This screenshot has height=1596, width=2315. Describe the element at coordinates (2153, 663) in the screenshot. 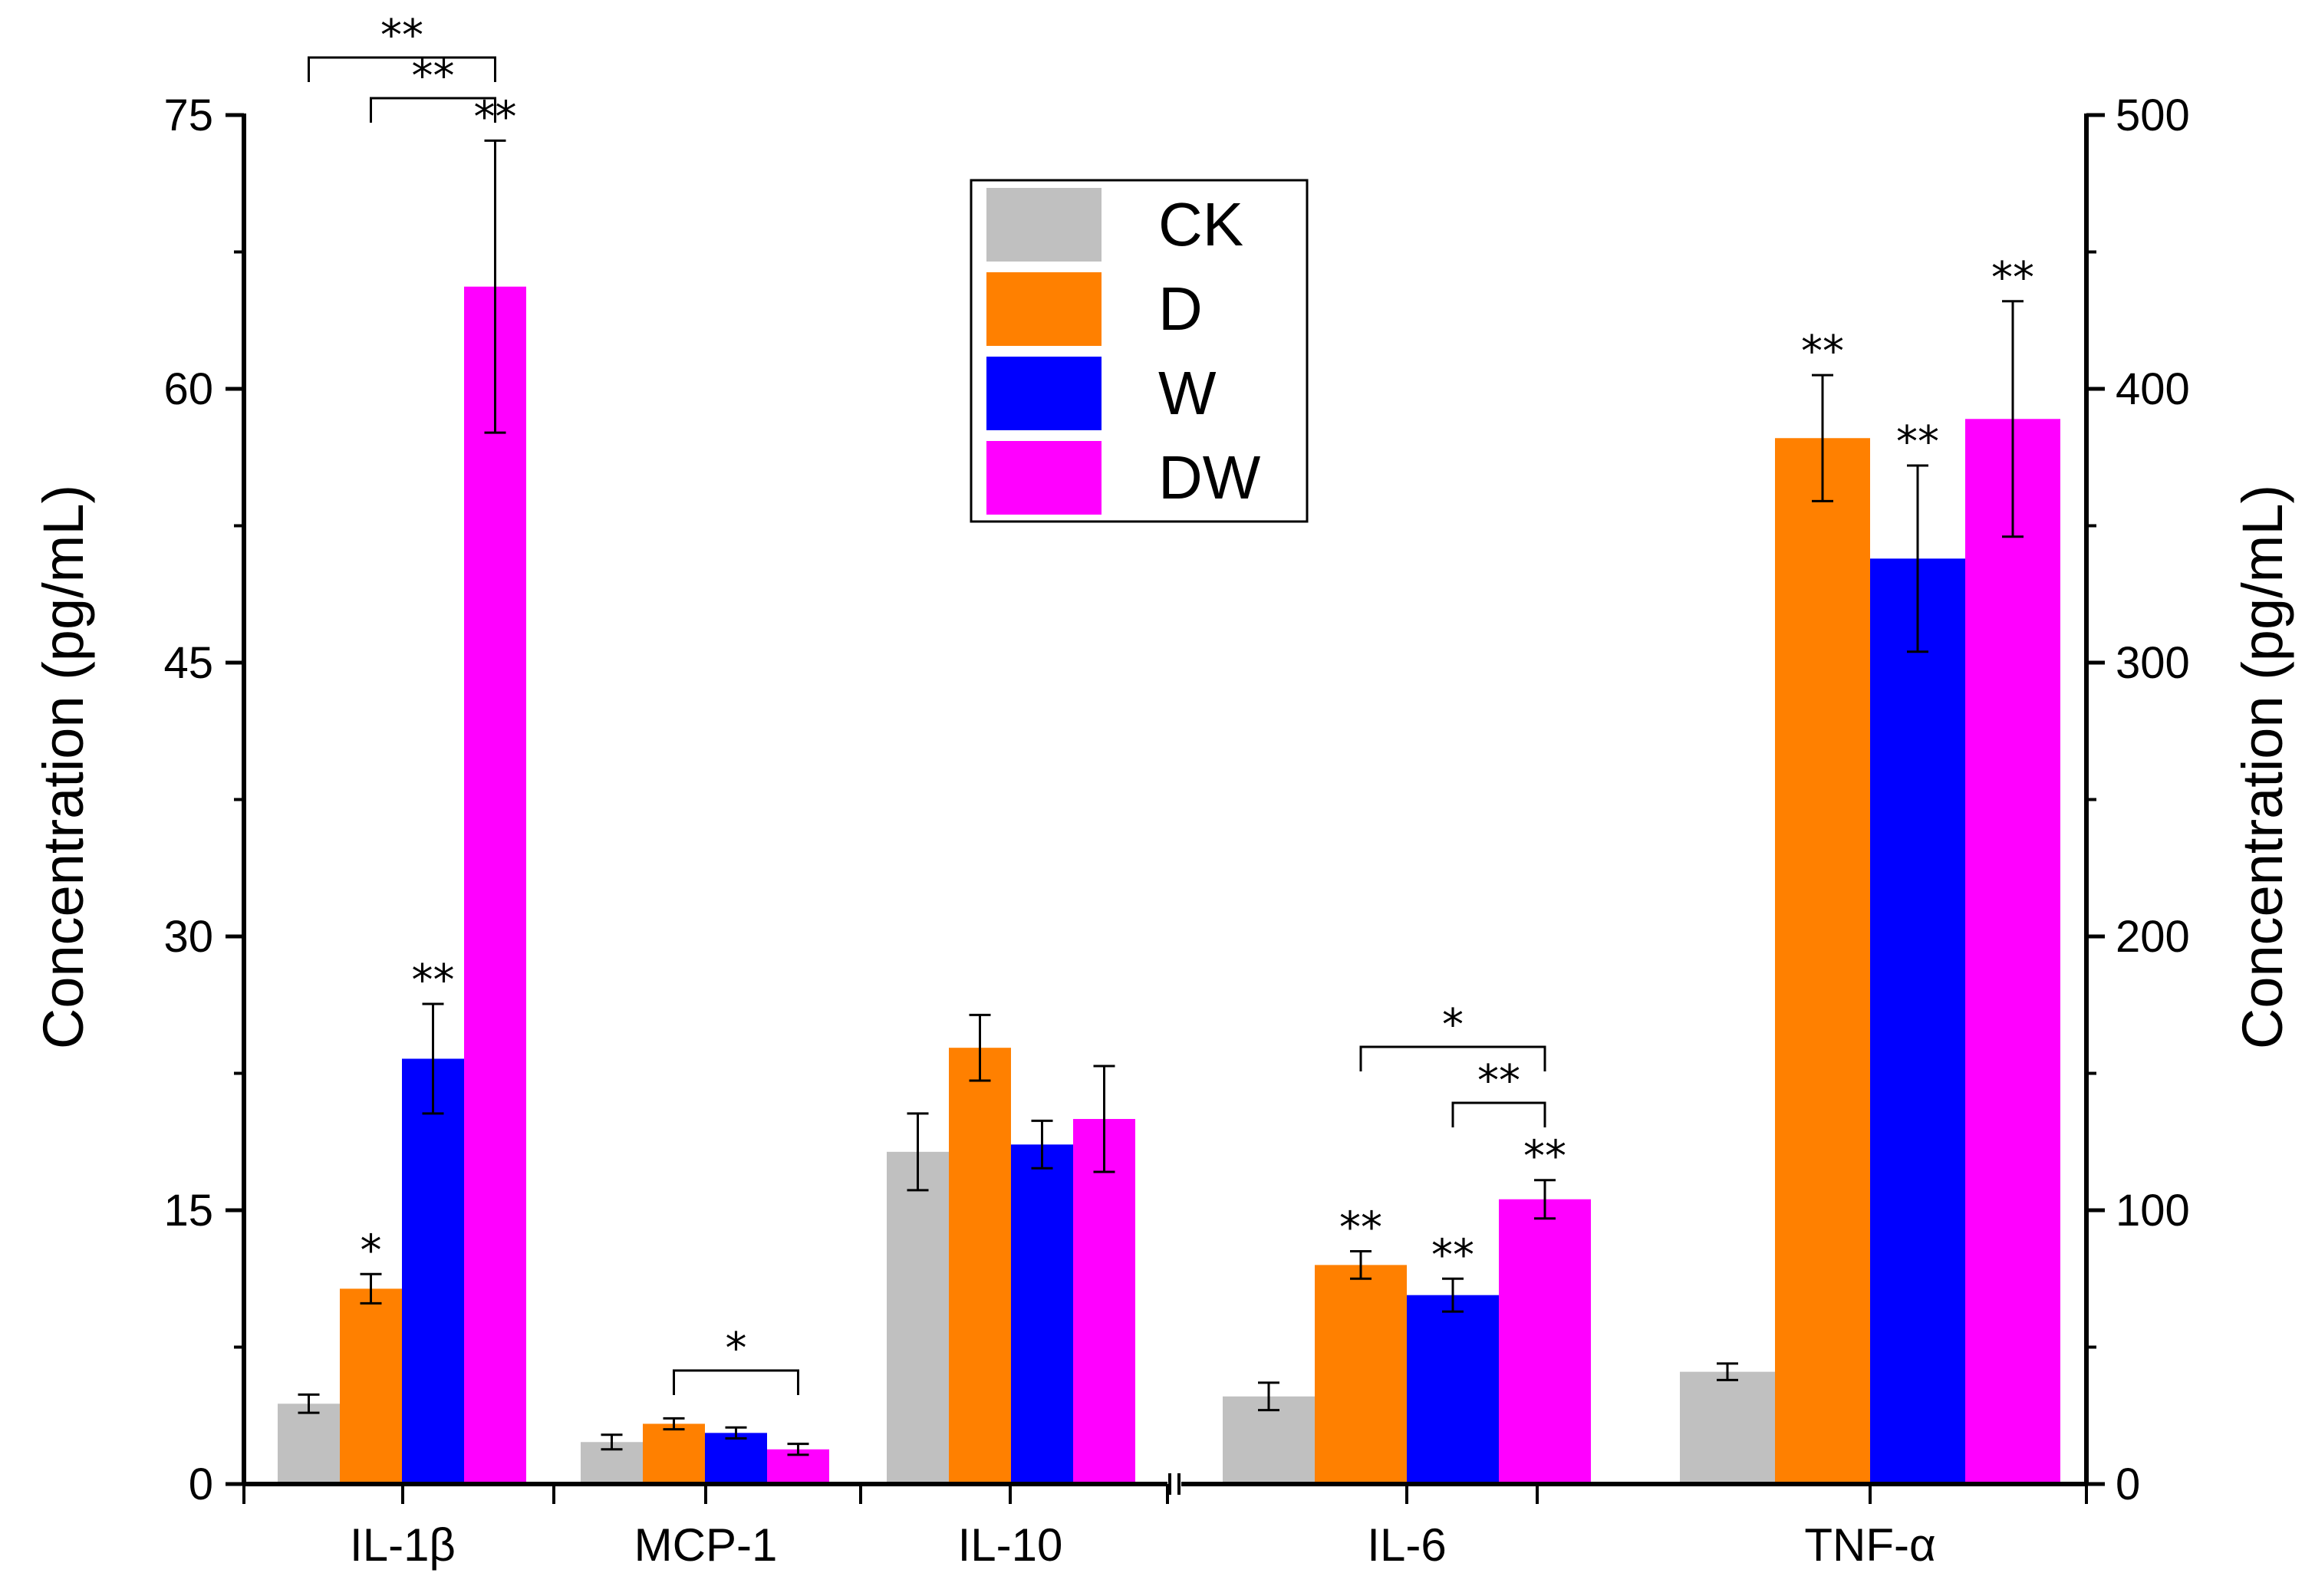

I see `y-tick-label-right: 300` at that location.